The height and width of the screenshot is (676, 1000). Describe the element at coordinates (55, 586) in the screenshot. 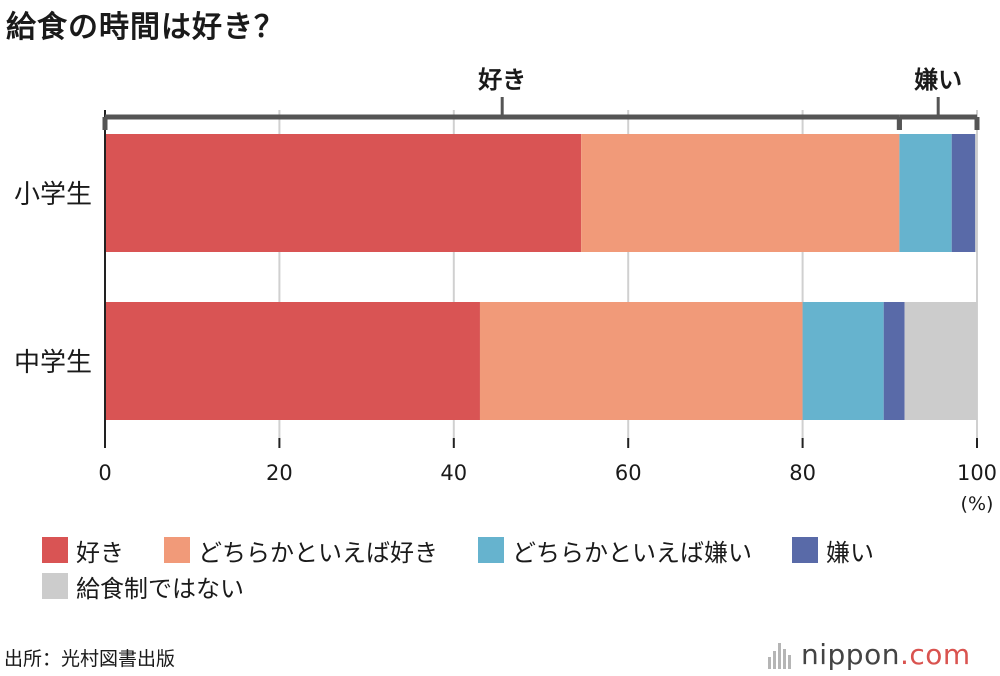

I see `legend-swatch-no-school-lunch` at that location.